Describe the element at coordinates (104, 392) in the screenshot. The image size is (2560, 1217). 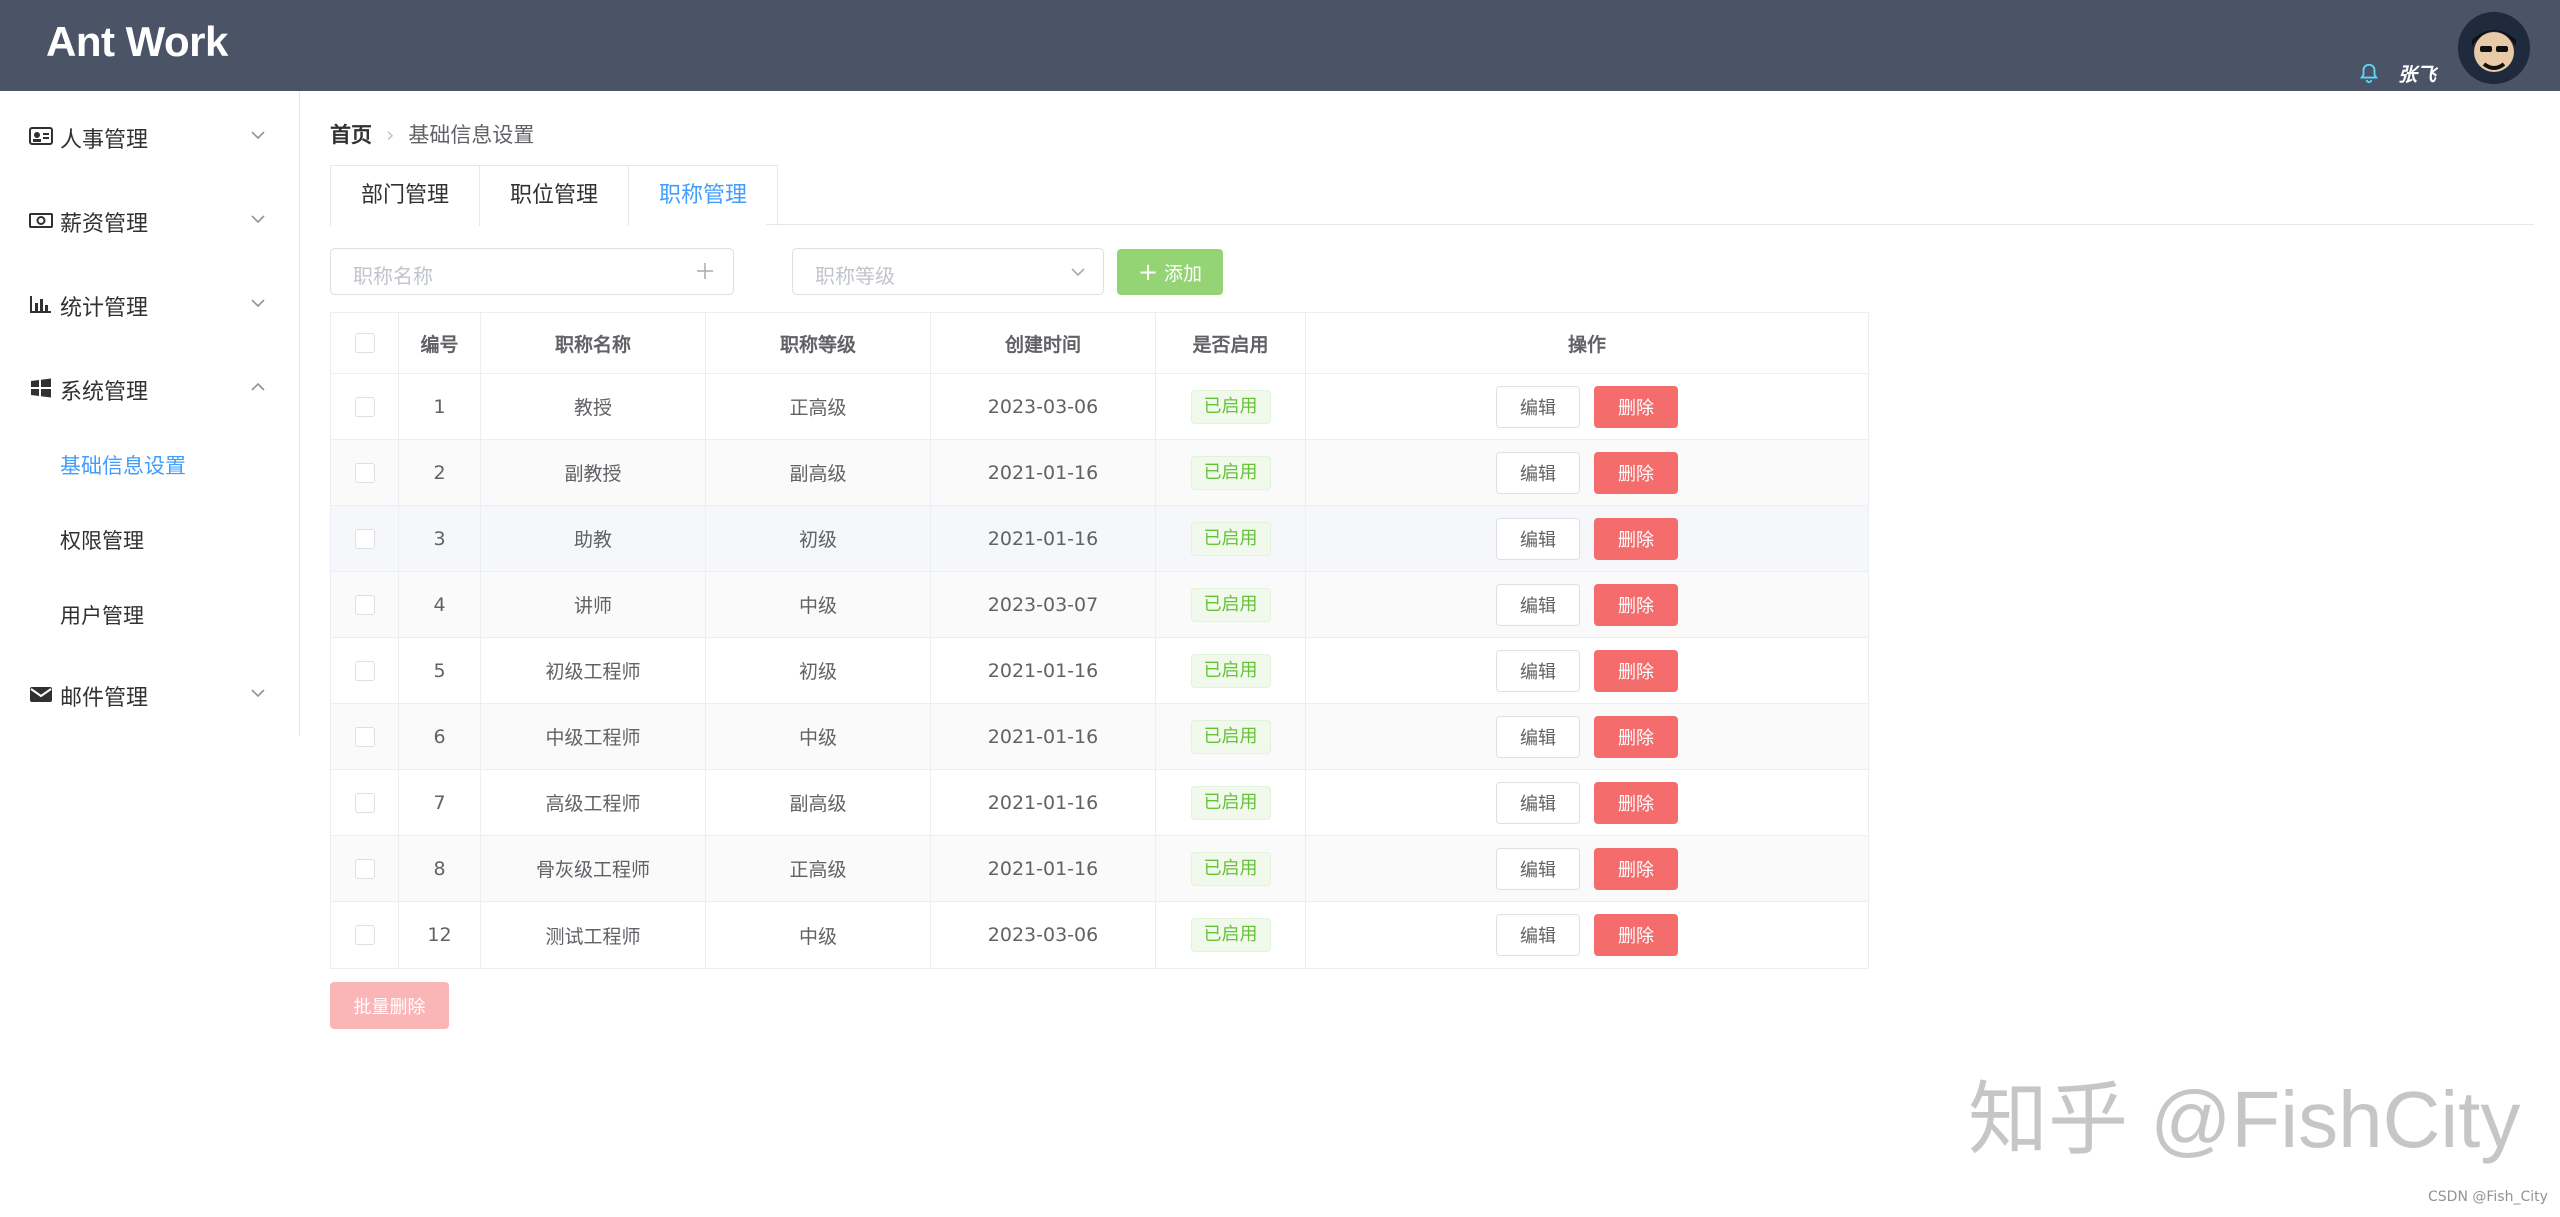
I see `sidebar-item-label: 系统管理` at that location.